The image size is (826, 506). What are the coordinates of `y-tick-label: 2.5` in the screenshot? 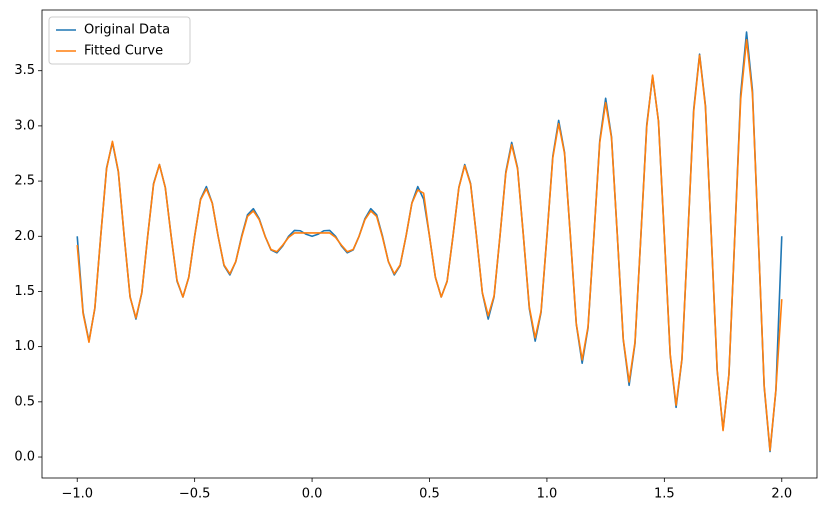 It's located at (24, 181).